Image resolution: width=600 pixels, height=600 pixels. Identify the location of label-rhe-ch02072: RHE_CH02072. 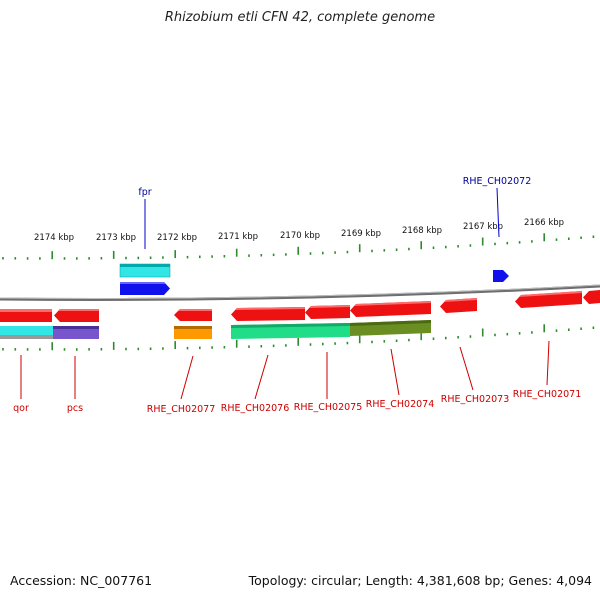
(497, 181).